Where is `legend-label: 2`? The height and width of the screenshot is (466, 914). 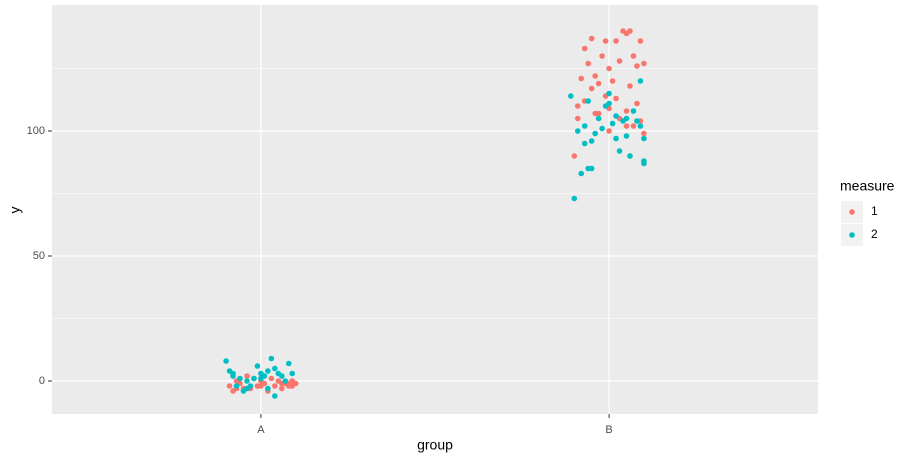 legend-label: 2 is located at coordinates (874, 234).